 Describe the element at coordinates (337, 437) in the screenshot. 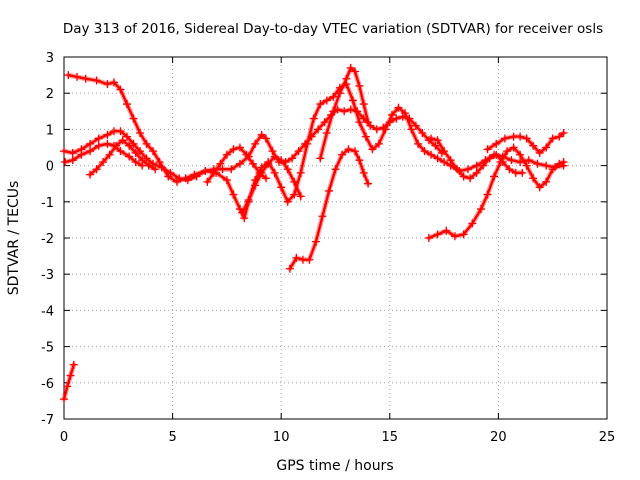

I see `x-tick-labels: 0 5 10 15 20 25` at that location.